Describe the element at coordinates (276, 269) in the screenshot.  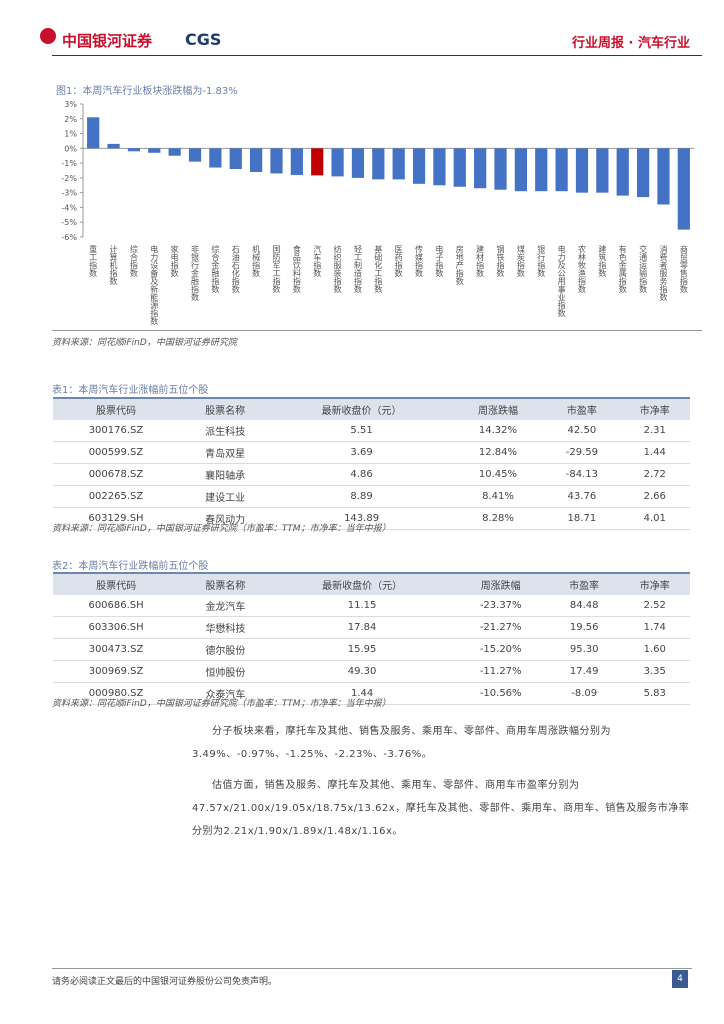
I see `x-tick-label: 国防军工指数` at that location.